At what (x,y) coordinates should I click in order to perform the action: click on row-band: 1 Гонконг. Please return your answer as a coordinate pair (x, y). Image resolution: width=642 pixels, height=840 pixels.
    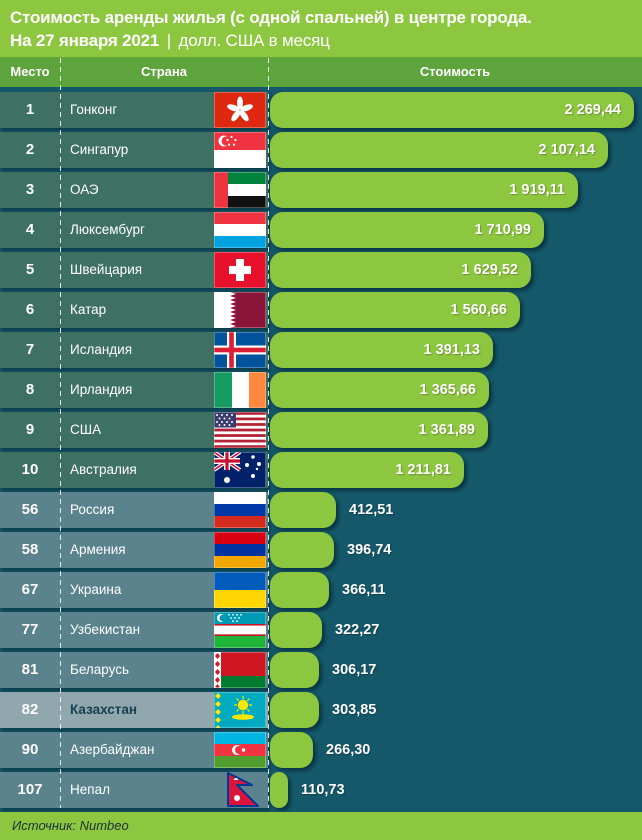
    Looking at the image, I should click on (134, 110).